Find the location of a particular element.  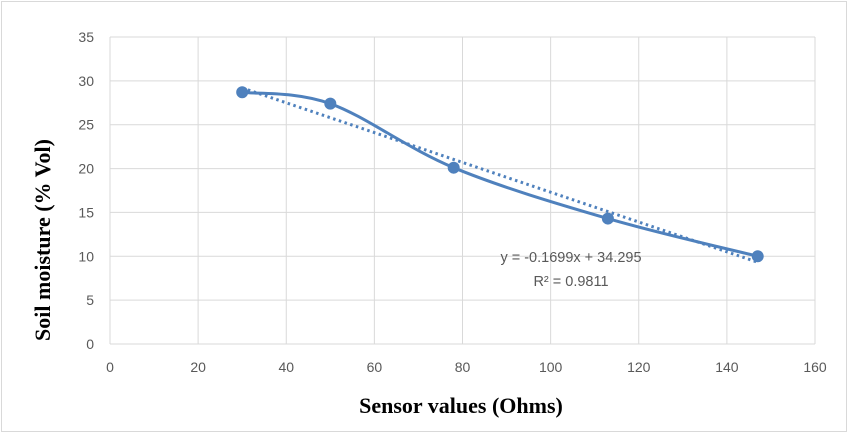

y-tick-label: 30 is located at coordinates (86, 81).